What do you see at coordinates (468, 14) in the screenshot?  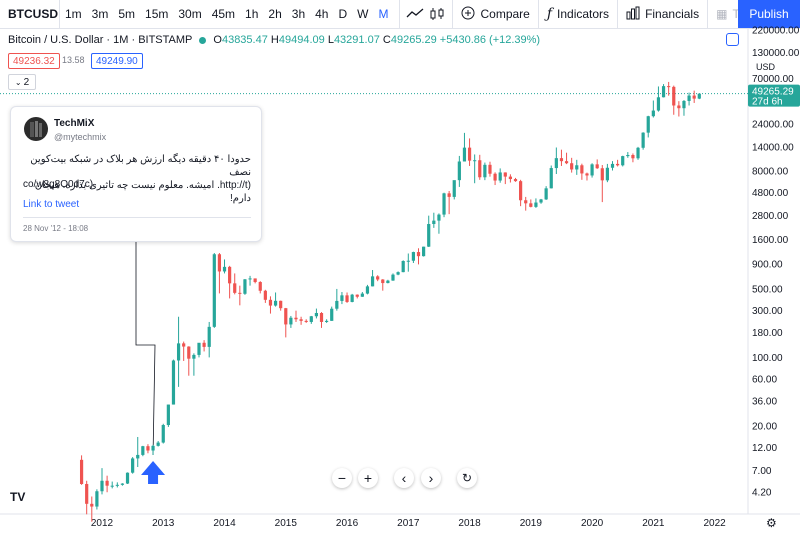 I see `add-circle-icon` at bounding box center [468, 14].